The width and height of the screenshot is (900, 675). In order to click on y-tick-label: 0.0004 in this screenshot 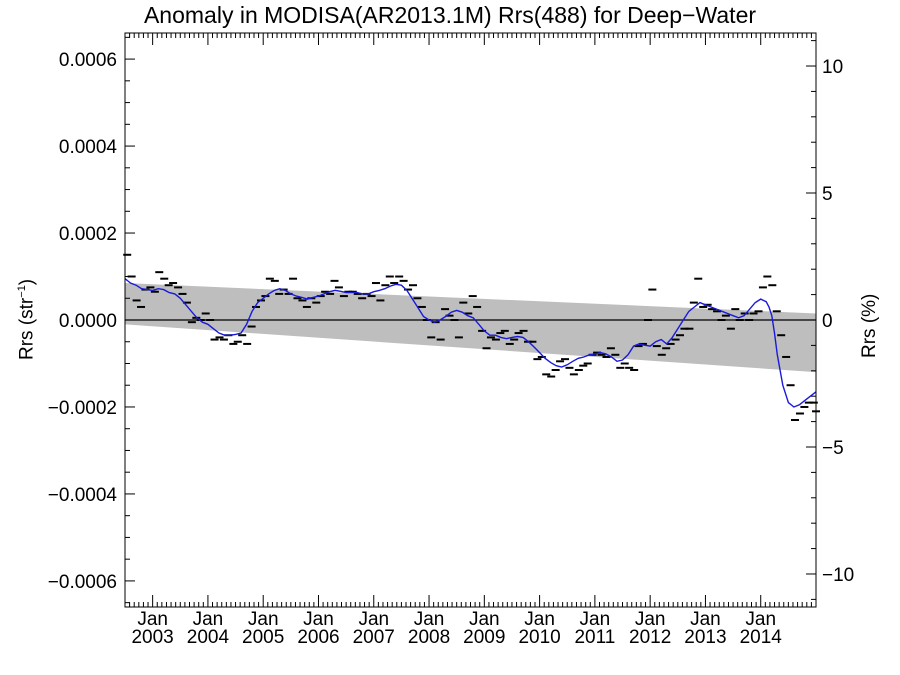, I will do `click(88, 147)`.